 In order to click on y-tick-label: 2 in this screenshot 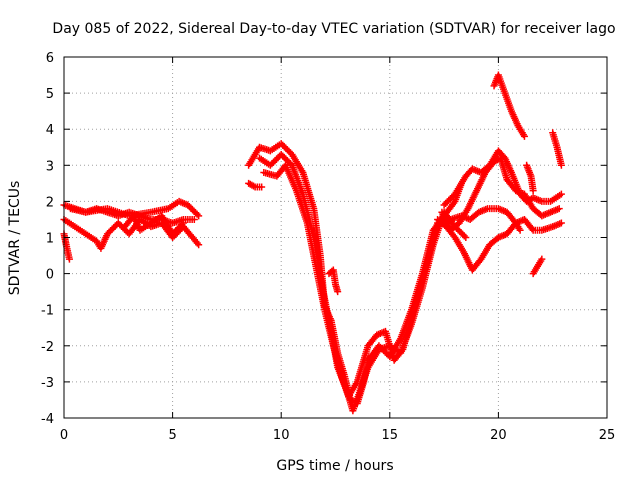, I will do `click(50, 202)`.